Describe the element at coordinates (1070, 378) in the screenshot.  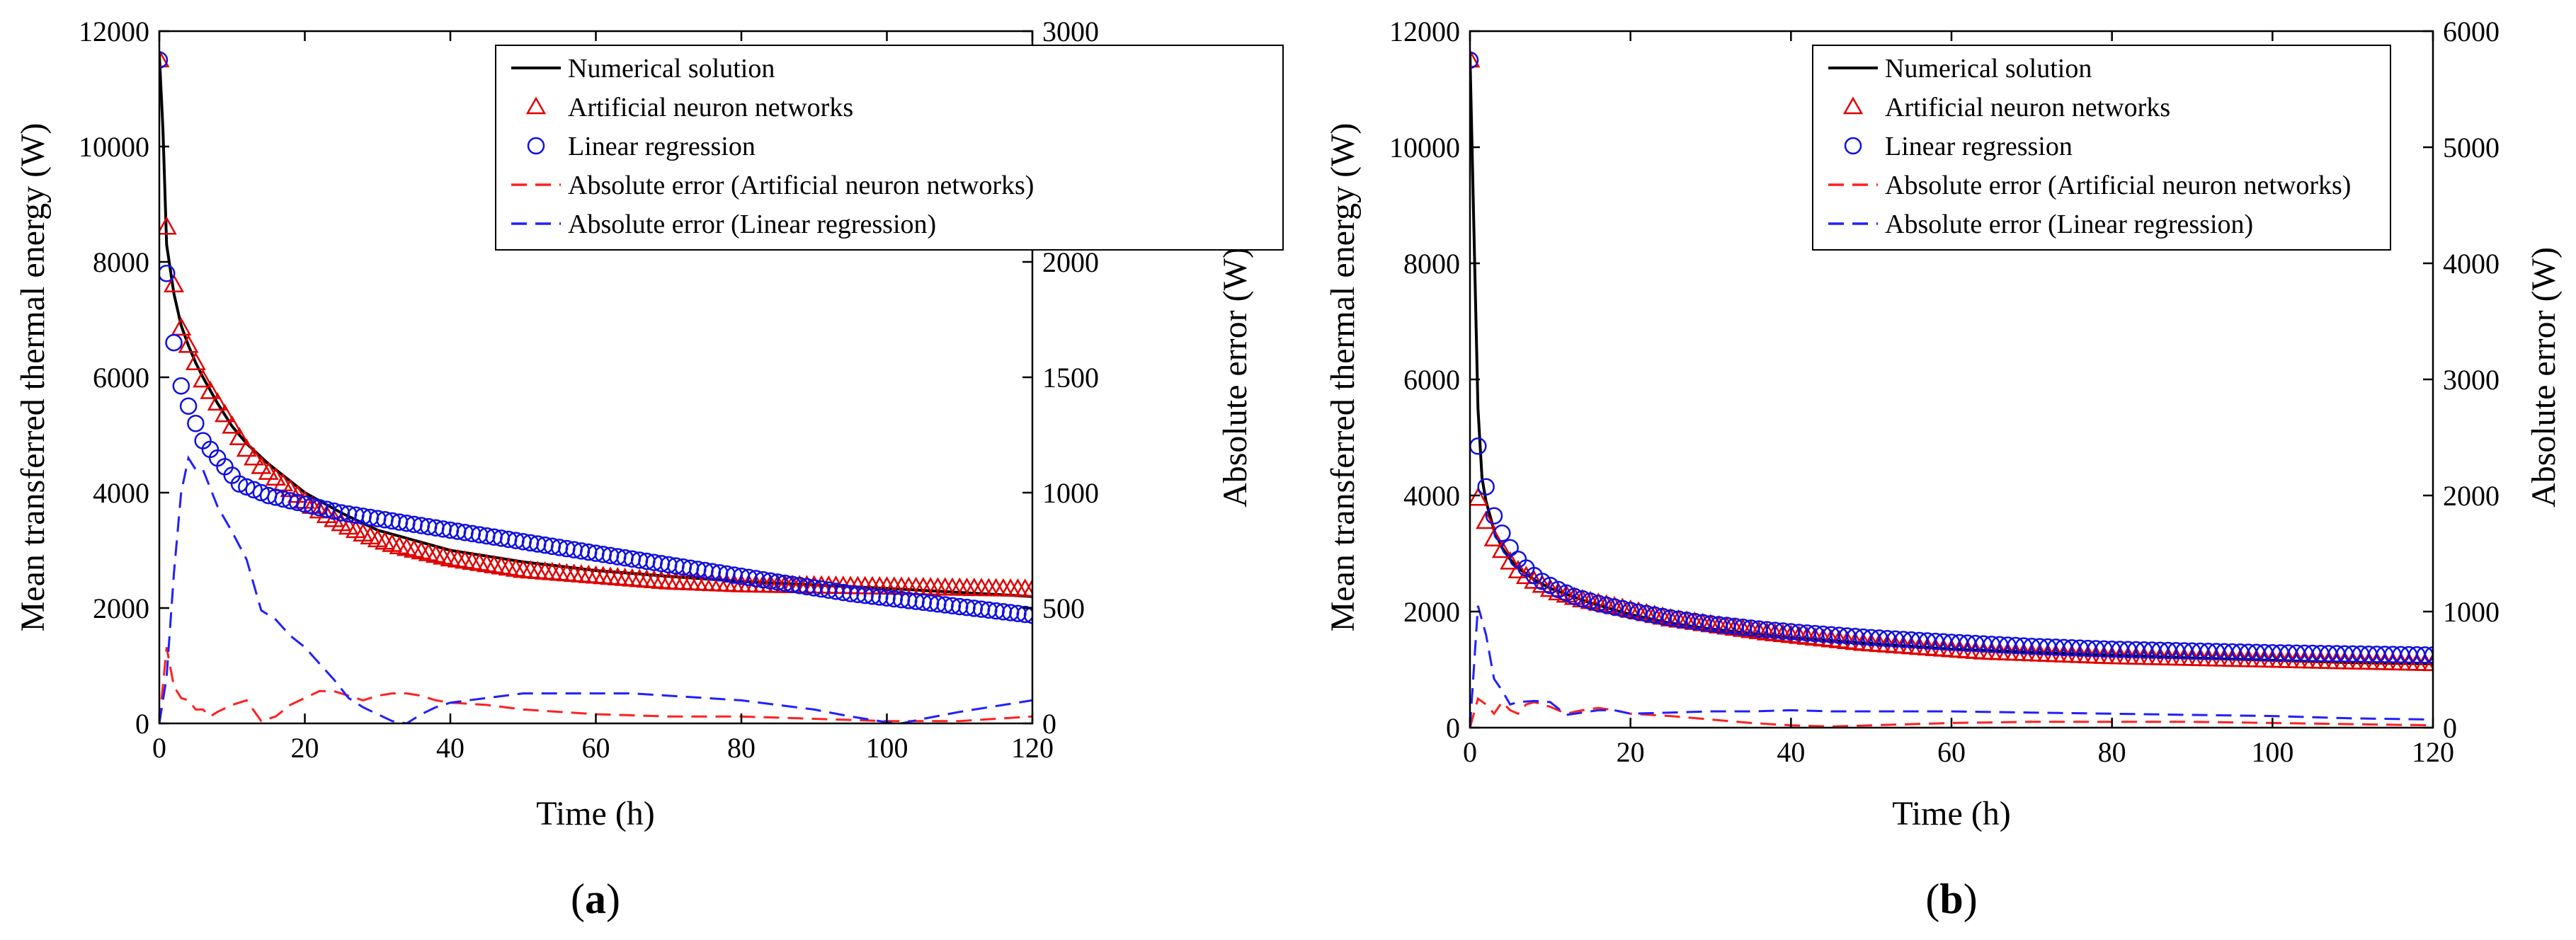
I see `y2-tick-label: 1500` at that location.